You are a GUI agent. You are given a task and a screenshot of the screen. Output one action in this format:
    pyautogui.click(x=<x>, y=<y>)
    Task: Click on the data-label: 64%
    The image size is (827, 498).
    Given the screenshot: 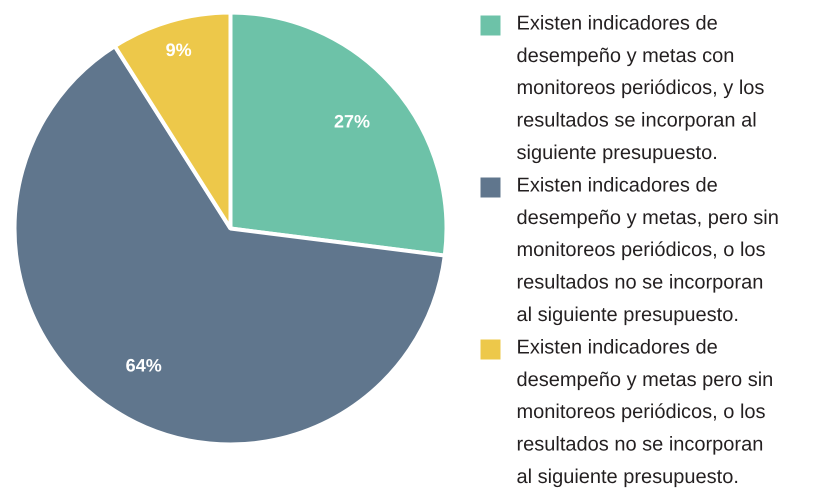 What is the action you would take?
    pyautogui.click(x=144, y=365)
    